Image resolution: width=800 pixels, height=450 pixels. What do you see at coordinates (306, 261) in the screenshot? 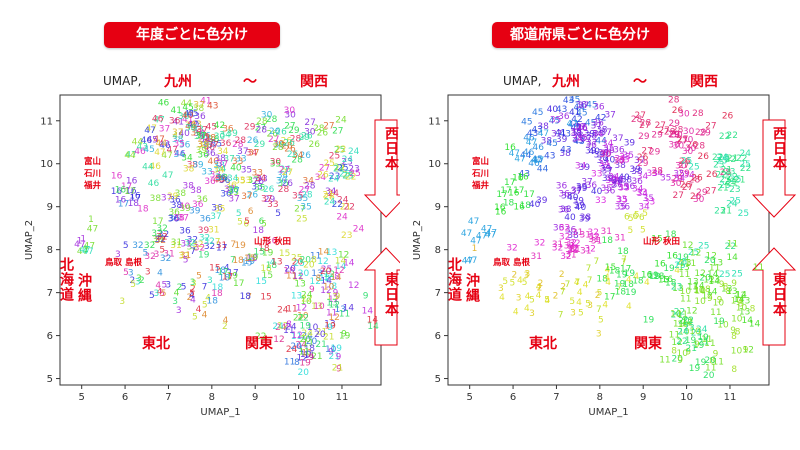
I see `point-label: 20` at bounding box center [306, 261].